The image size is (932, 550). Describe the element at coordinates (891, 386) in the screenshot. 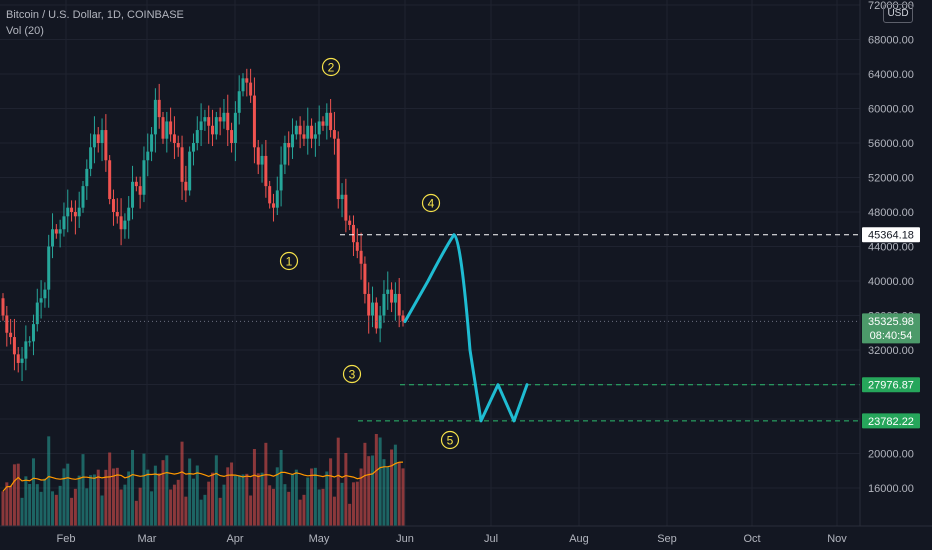

I see `price-tag-label: 27976.87` at that location.